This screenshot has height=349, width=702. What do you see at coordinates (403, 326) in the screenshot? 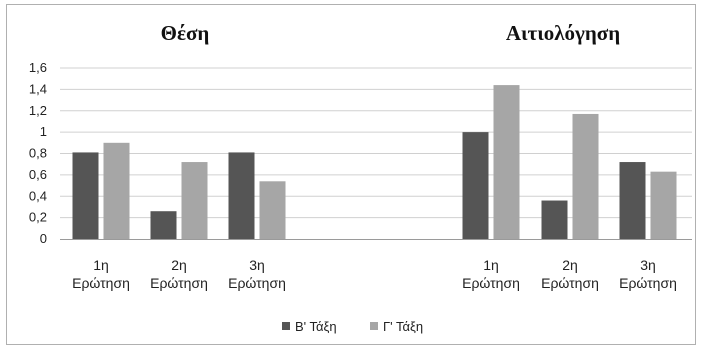
I see `legend-label: Γ' Τάξη` at bounding box center [403, 326].